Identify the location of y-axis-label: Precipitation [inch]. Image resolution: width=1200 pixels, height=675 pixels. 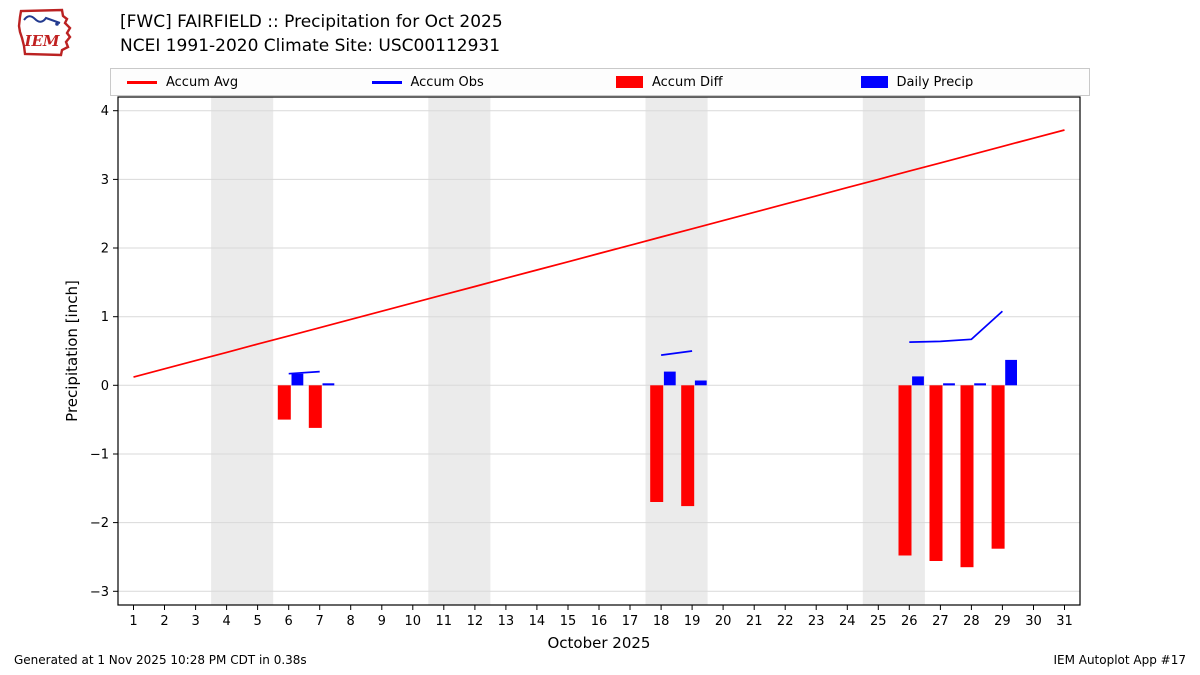
(72, 351).